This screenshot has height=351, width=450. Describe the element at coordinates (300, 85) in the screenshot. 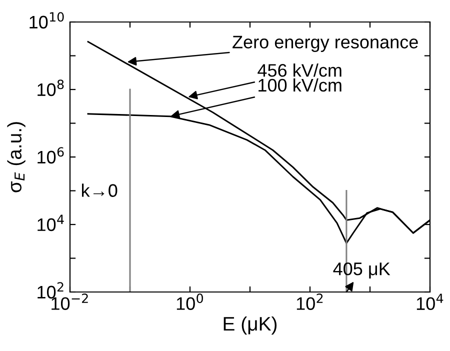

I see `annotation: 100 kV/cm` at that location.